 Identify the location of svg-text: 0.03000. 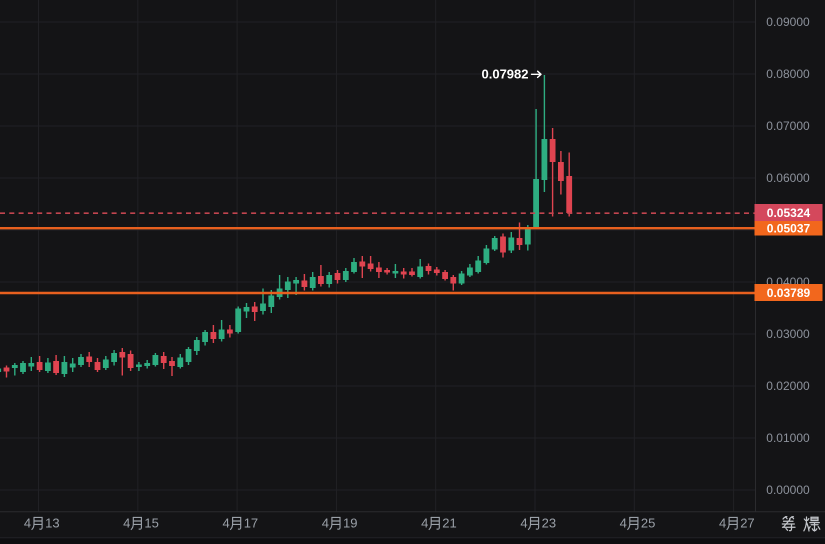
(788, 334).